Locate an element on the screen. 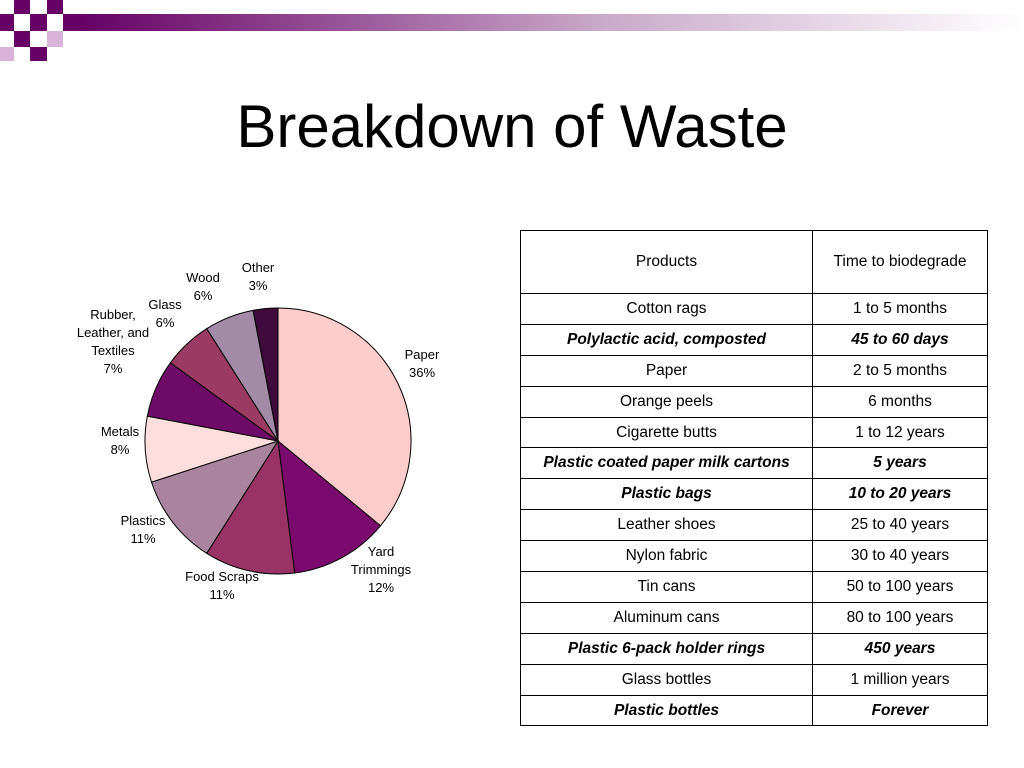 The height and width of the screenshot is (768, 1024). product-cell: Glass bottles is located at coordinates (666, 679).